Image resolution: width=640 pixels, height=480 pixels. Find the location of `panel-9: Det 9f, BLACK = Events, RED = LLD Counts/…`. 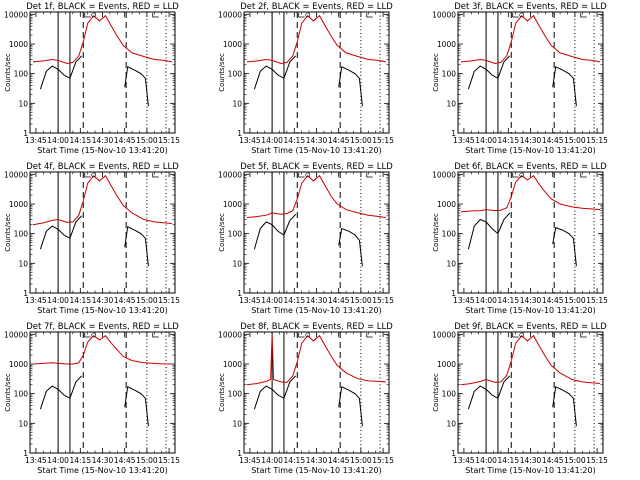

panel-9: Det 9f, BLACK = Events, RED = LLD Counts/… is located at coordinates (520, 398).